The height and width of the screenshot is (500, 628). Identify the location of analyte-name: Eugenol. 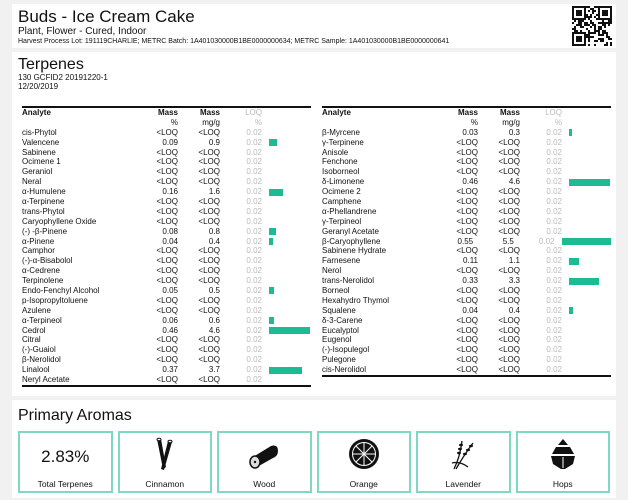
(337, 340).